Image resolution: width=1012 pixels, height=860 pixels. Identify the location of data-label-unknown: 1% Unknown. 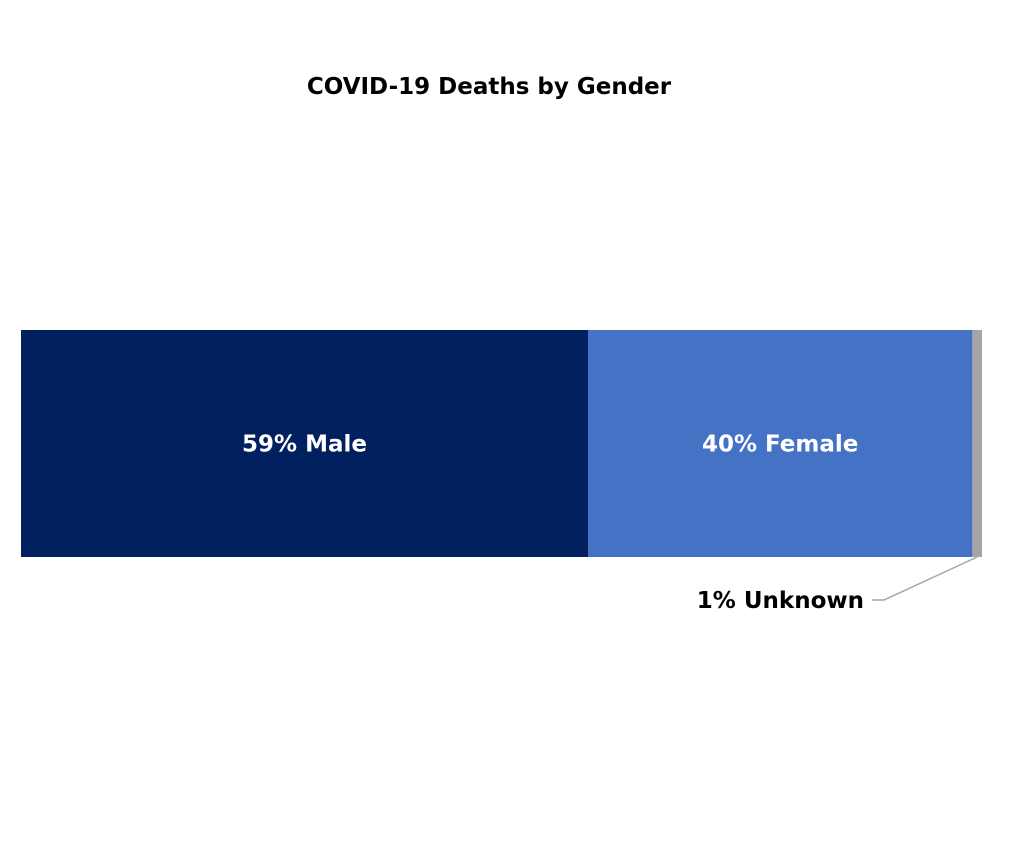
(780, 601).